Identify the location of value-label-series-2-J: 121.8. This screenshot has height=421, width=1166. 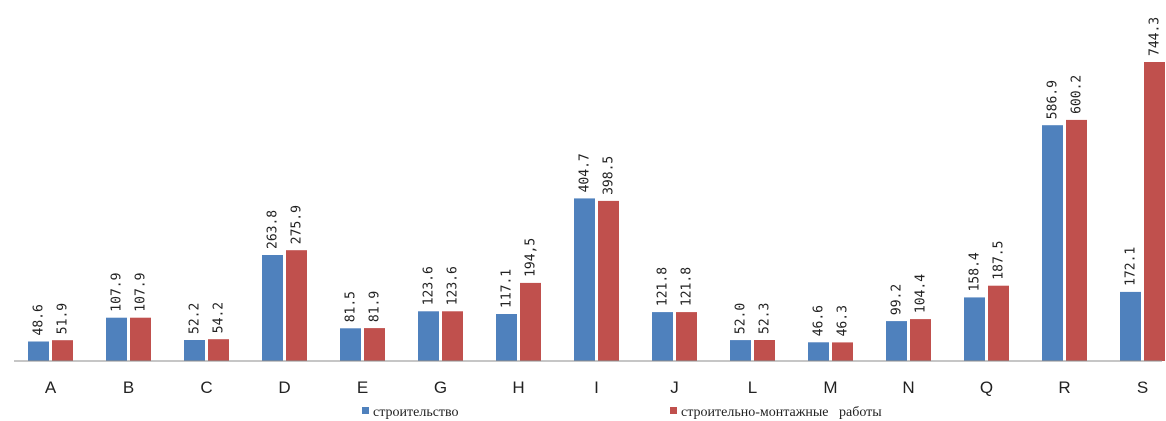
(687, 286).